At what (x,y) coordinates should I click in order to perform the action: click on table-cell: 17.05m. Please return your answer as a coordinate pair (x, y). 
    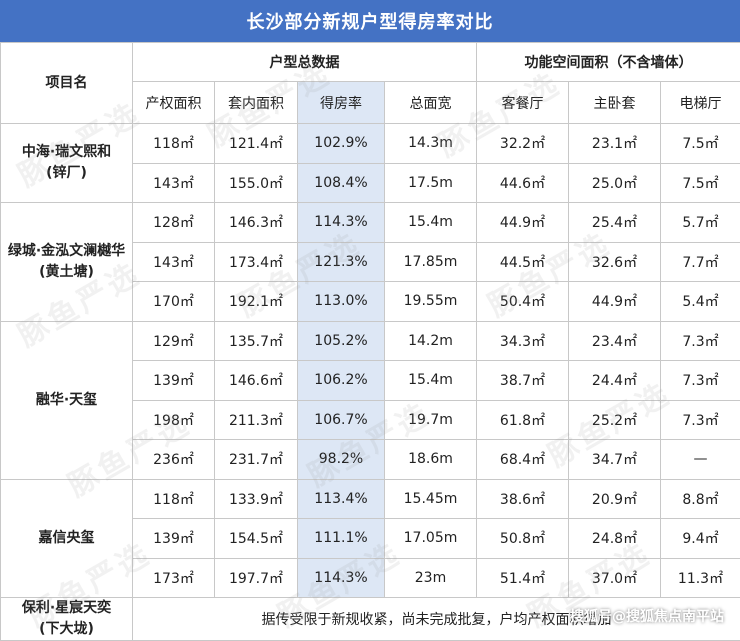
    Looking at the image, I should click on (431, 539).